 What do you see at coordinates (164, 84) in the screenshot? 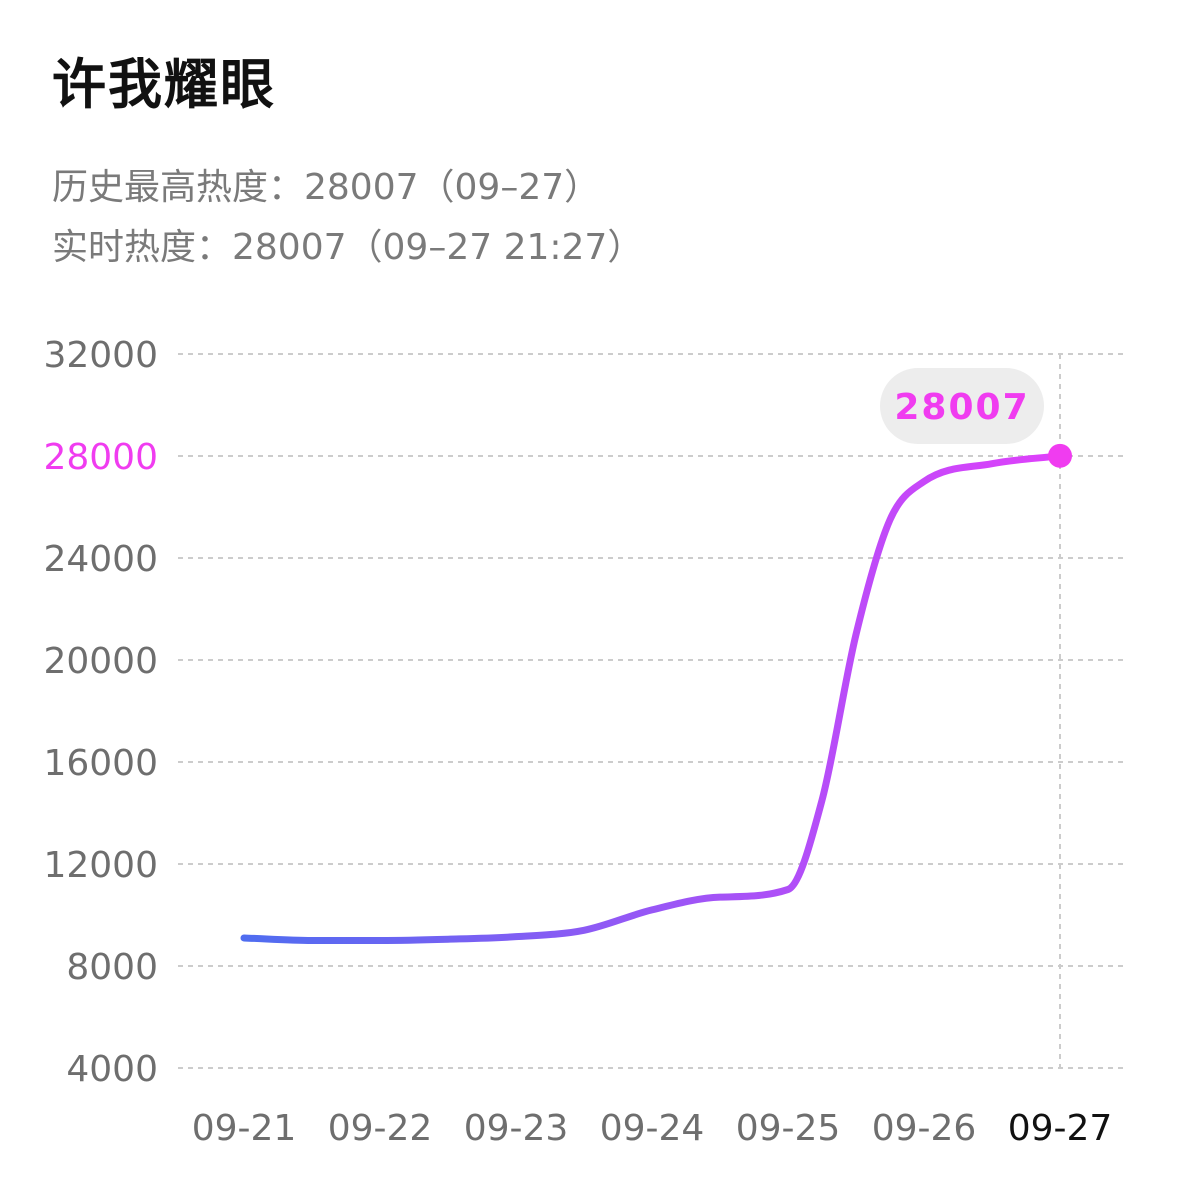
I see `page-title: 许我耀眼` at bounding box center [164, 84].